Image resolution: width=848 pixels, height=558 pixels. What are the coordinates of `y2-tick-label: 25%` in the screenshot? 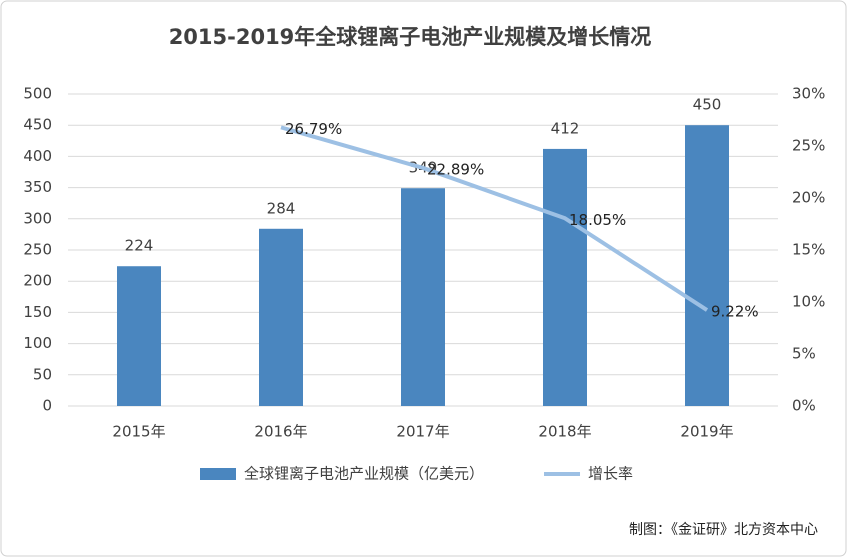 It's located at (808, 146).